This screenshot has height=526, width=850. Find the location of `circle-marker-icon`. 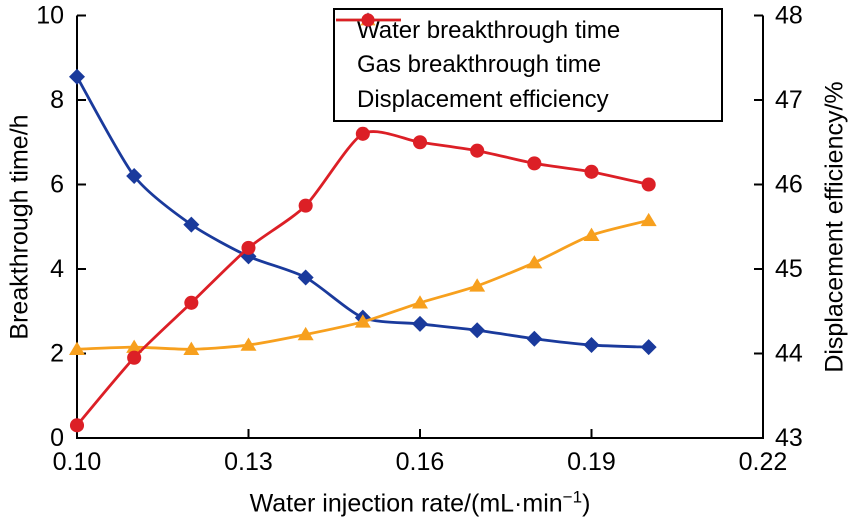

circle-marker-icon is located at coordinates (368, 20).